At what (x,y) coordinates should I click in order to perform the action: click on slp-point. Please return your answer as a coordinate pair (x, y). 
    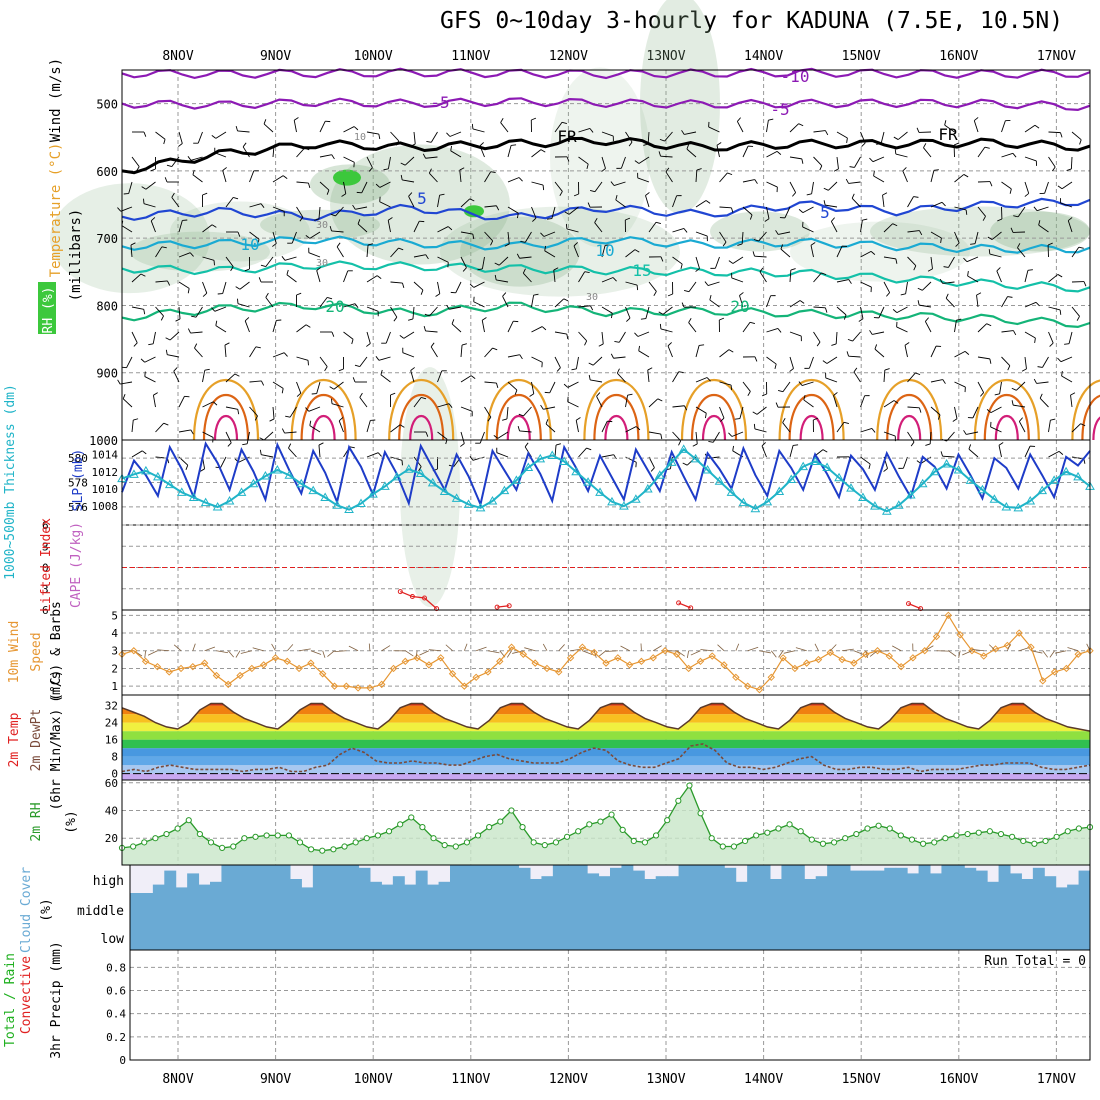
    Looking at the image, I should click on (253, 483).